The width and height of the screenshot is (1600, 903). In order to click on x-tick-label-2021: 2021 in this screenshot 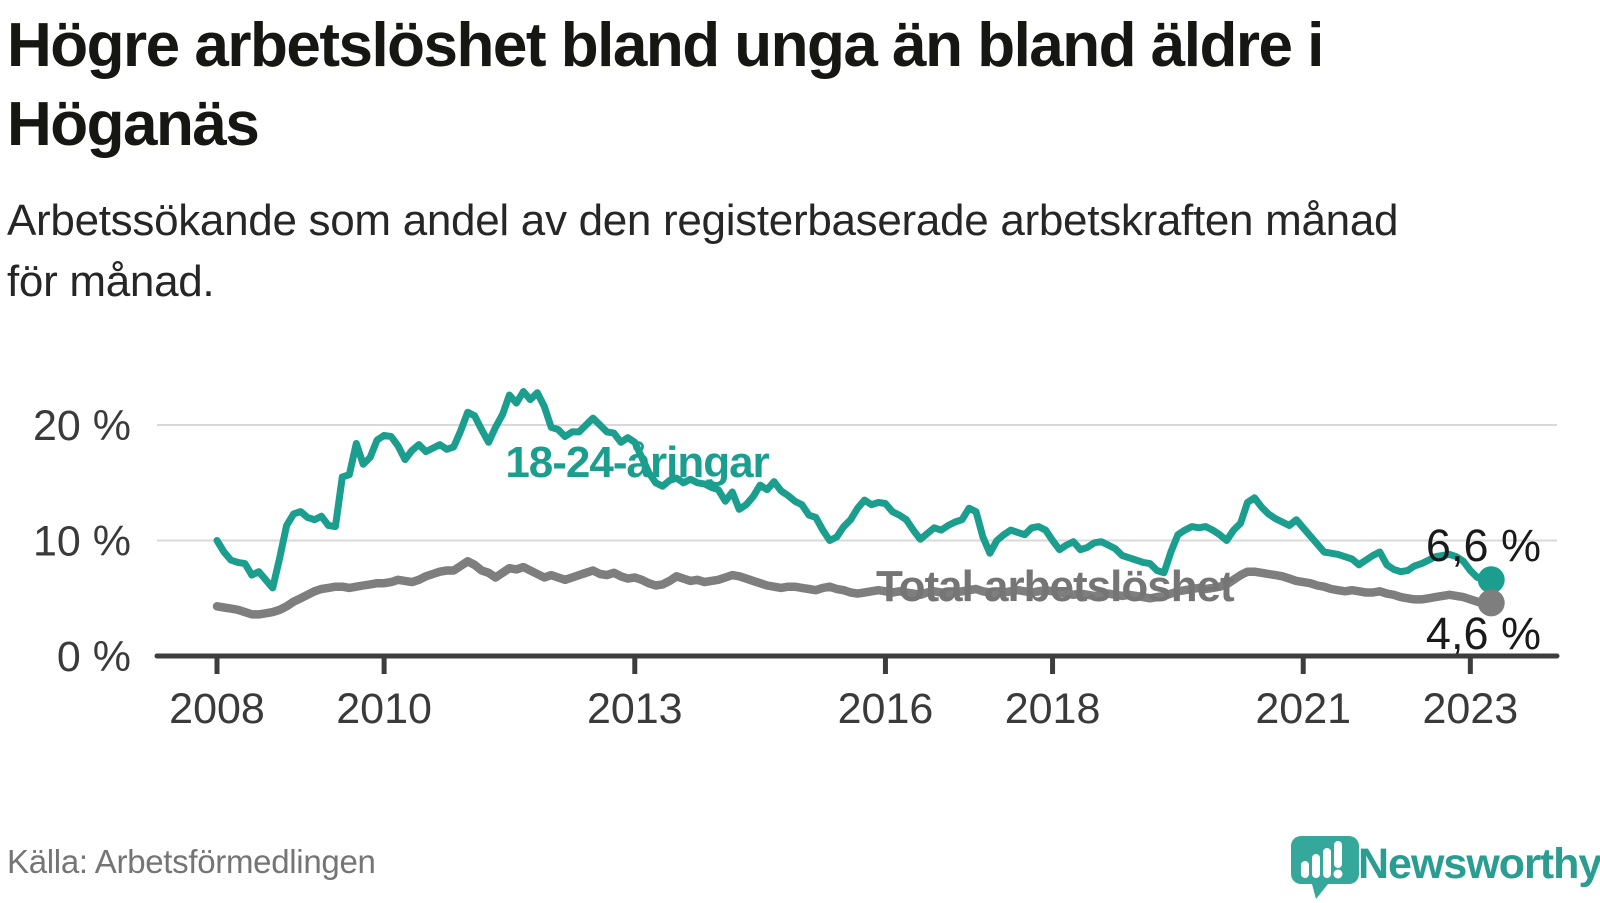, I will do `click(1303, 709)`.